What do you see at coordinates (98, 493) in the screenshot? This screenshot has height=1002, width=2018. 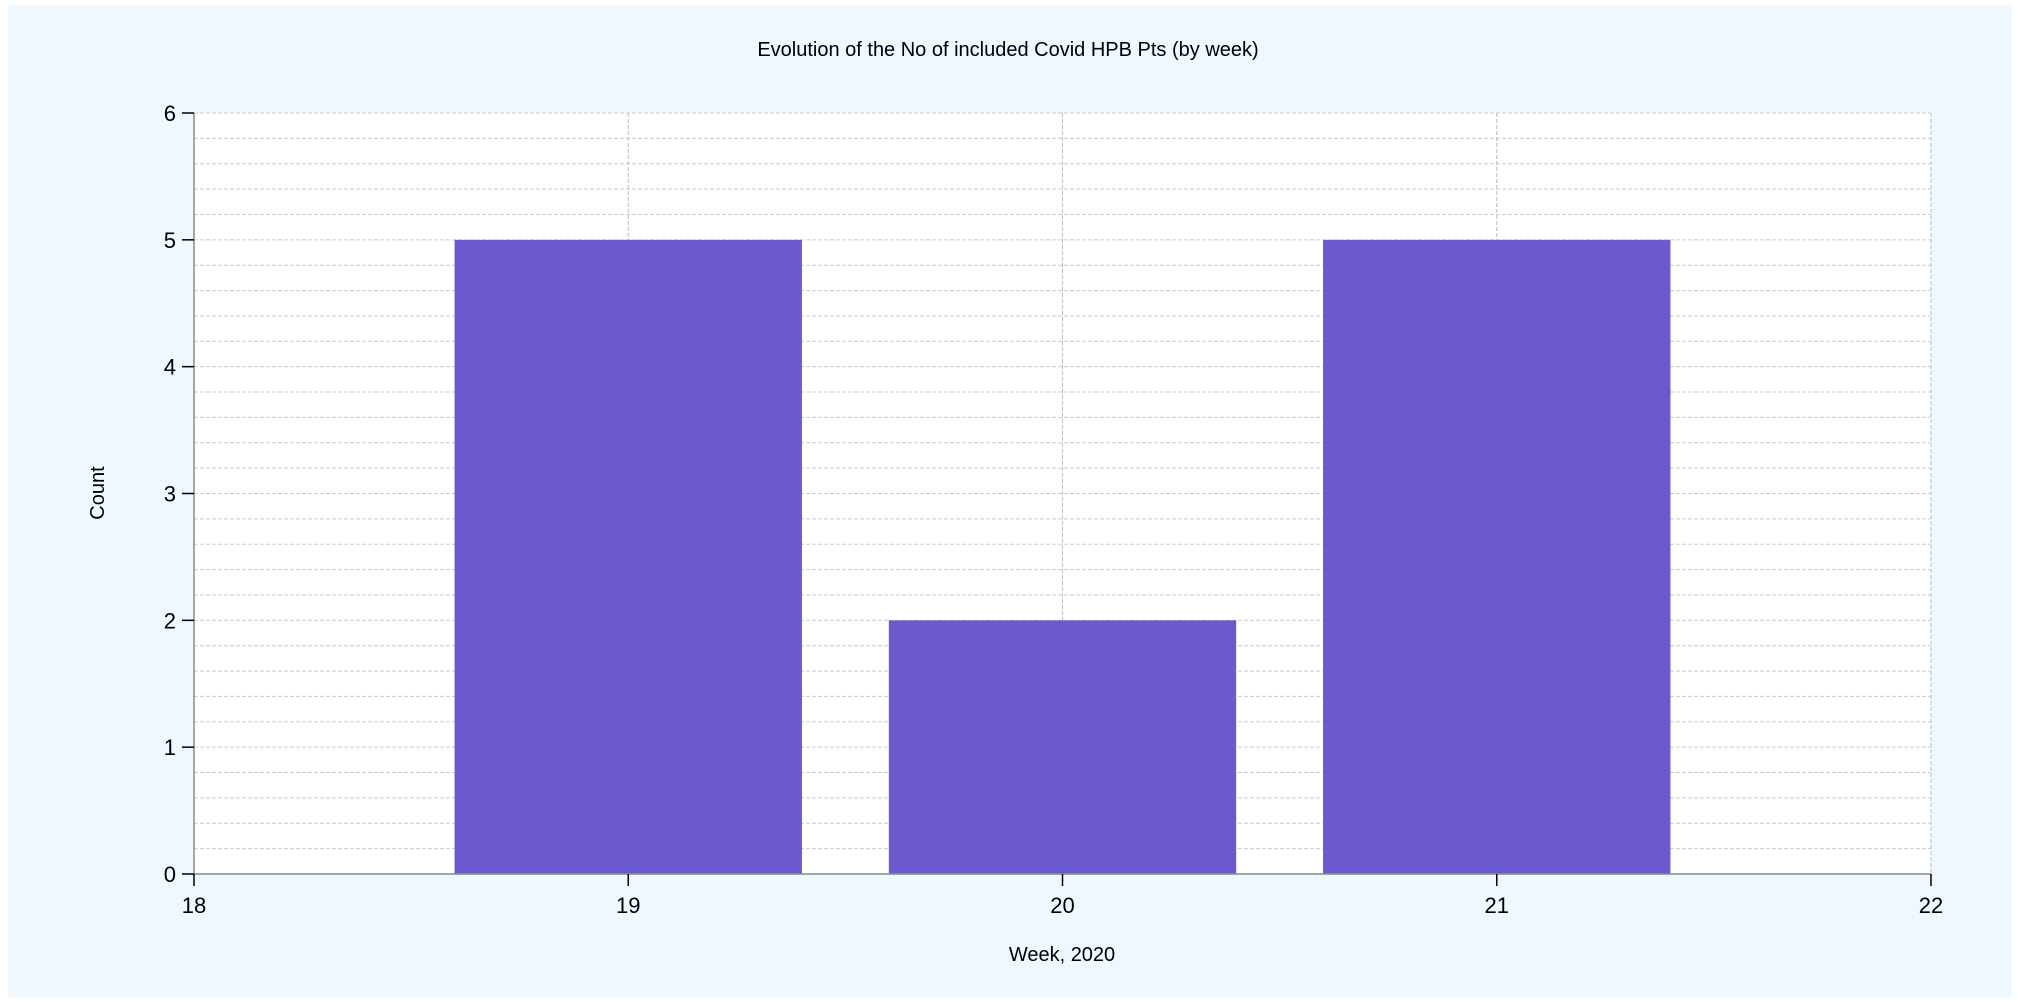 I see `y-axis-label: Count` at bounding box center [98, 493].